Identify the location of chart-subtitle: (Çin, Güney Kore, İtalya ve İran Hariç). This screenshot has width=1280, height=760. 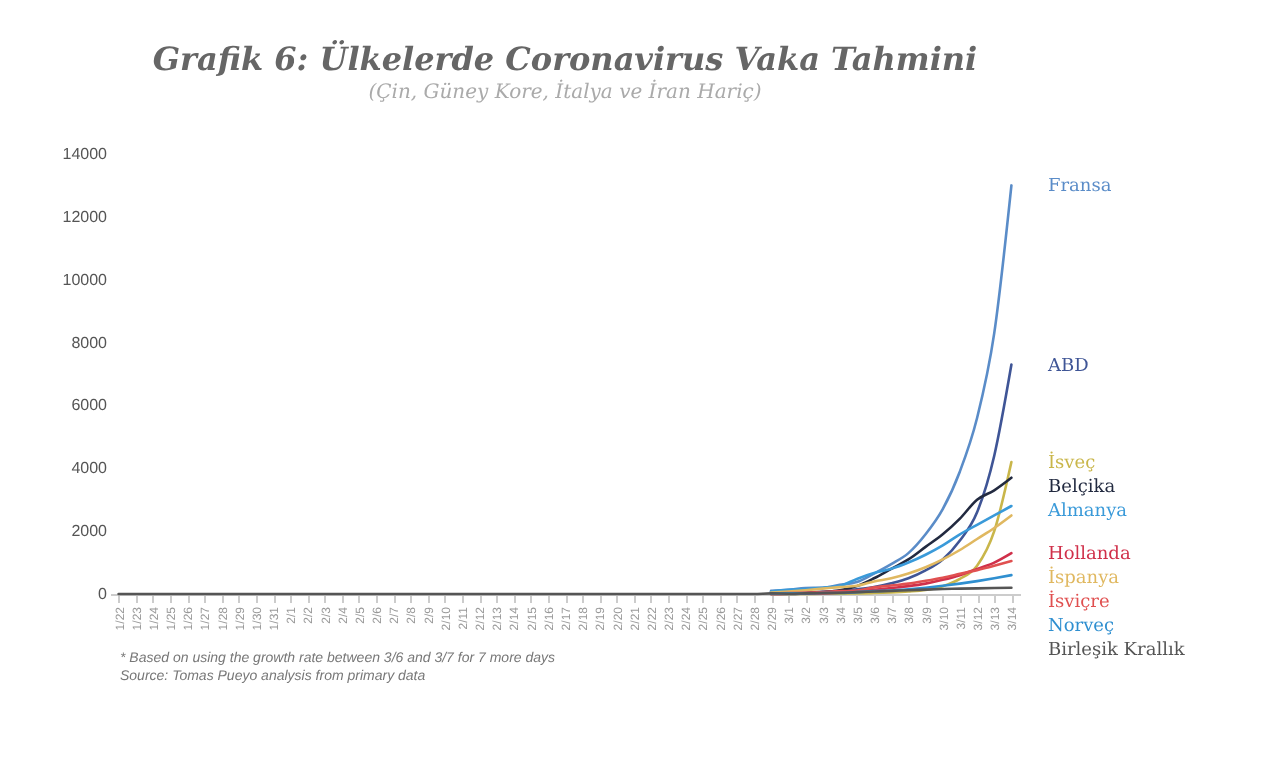
(565, 91).